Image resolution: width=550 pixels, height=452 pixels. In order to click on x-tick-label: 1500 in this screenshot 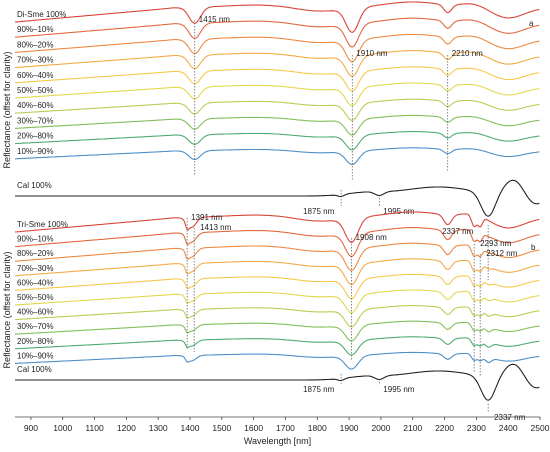, I will do `click(221, 428)`.